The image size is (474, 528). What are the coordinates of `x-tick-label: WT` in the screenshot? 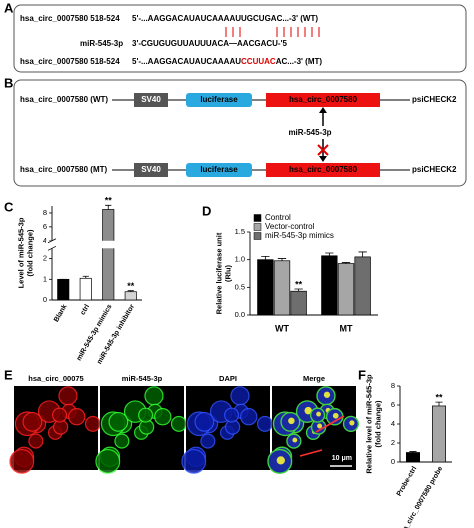 It's located at (282, 328).